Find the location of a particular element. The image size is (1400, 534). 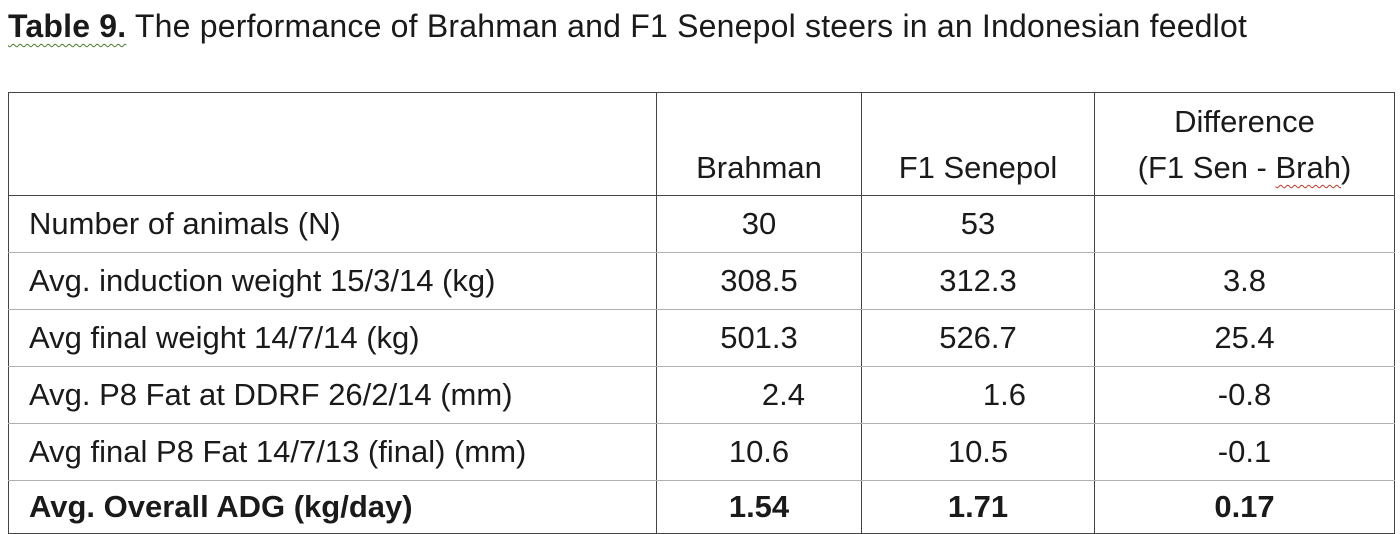

cell-difference is located at coordinates (1244, 224).